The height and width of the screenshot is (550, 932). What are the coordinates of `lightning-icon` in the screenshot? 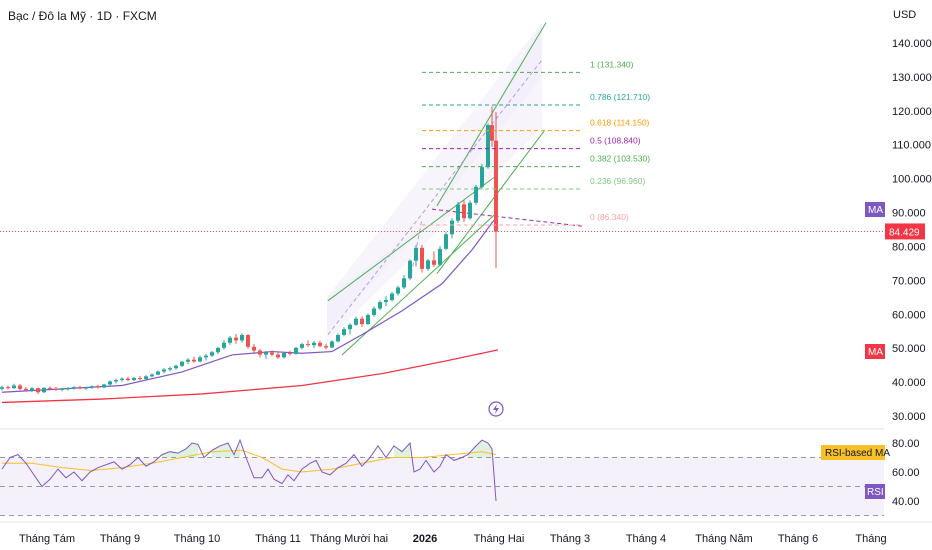 It's located at (496, 409).